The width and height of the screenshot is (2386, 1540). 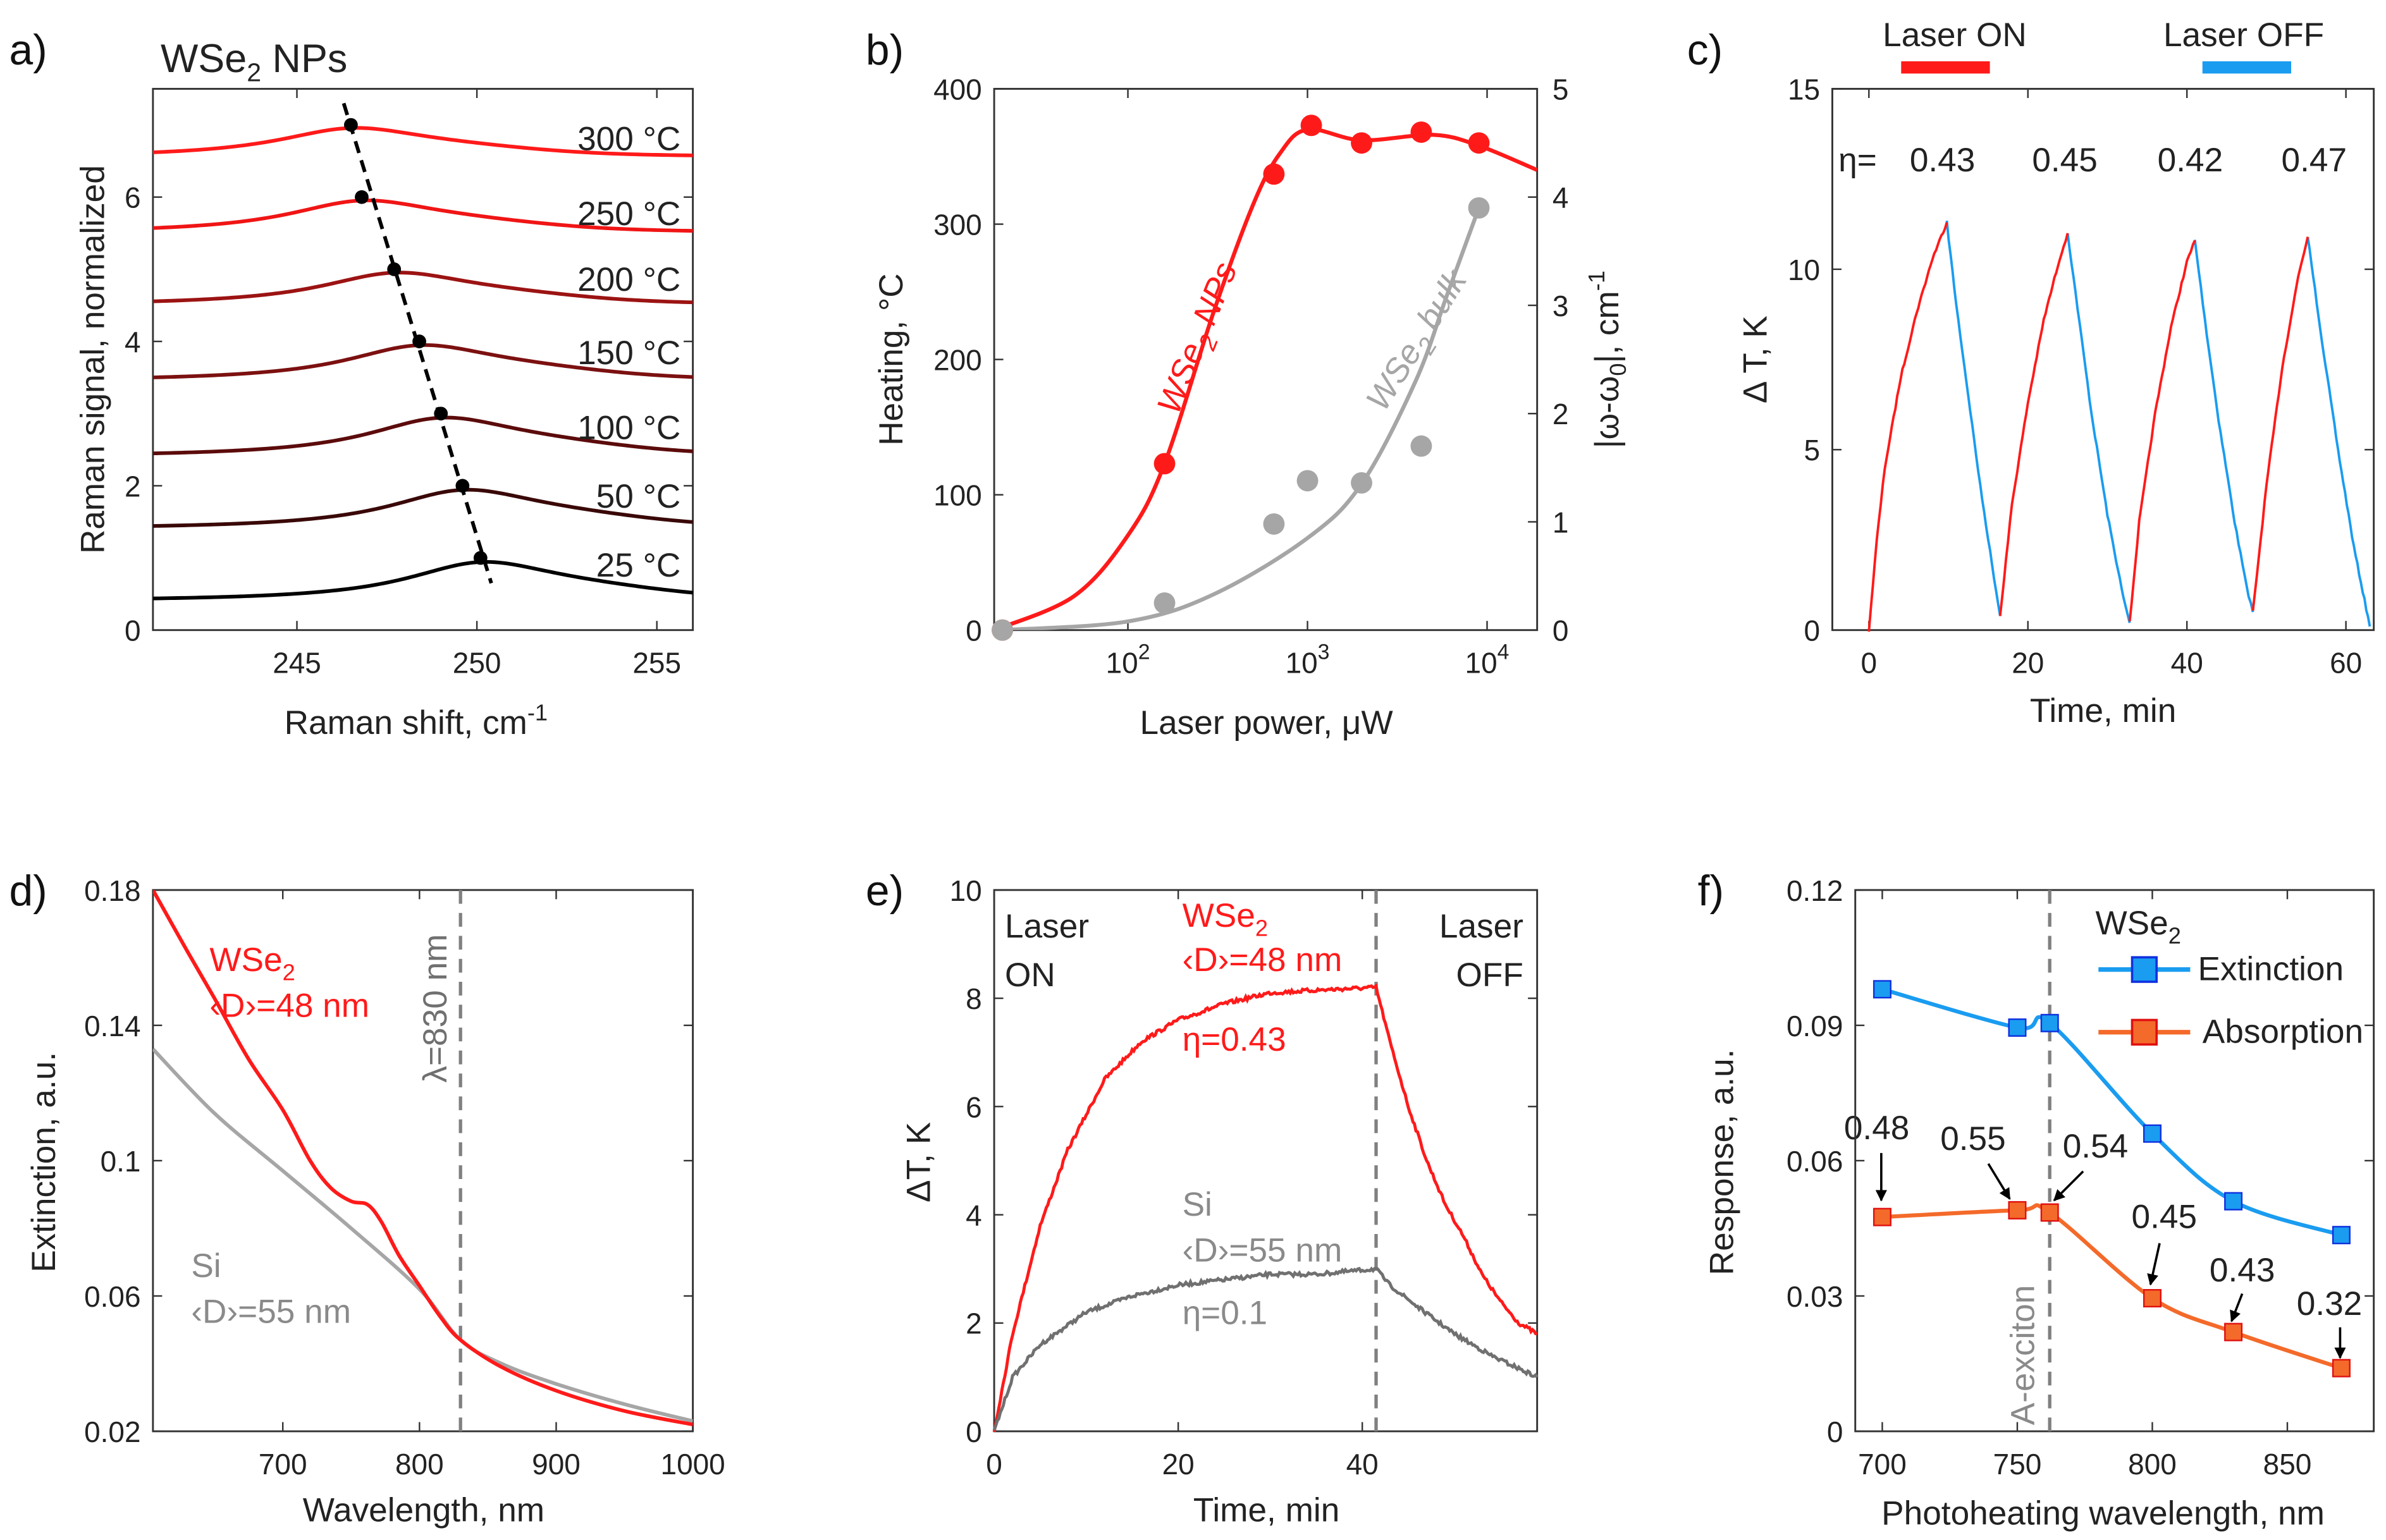 I want to click on y2-tick-label: 2, so click(x=1561, y=414).